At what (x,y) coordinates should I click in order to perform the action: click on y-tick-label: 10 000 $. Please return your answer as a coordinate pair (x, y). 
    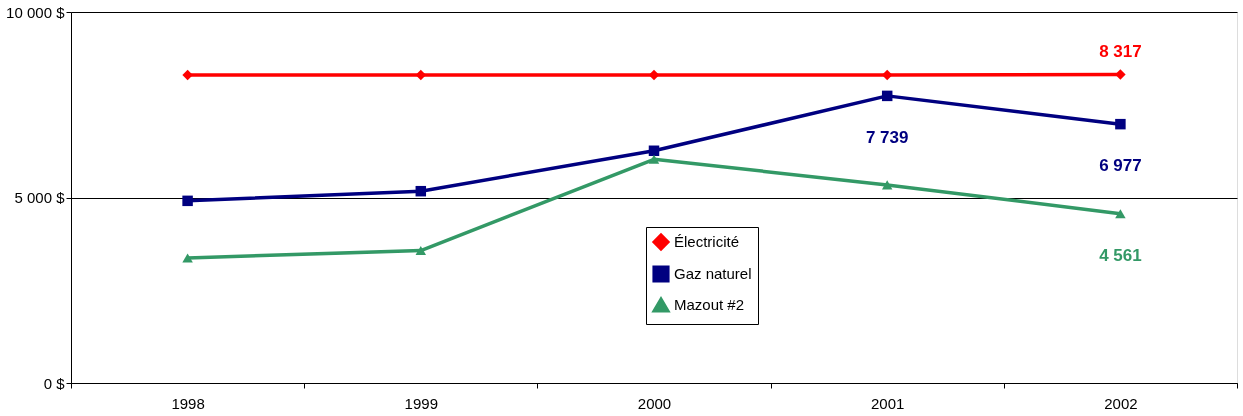
    Looking at the image, I should click on (36, 12).